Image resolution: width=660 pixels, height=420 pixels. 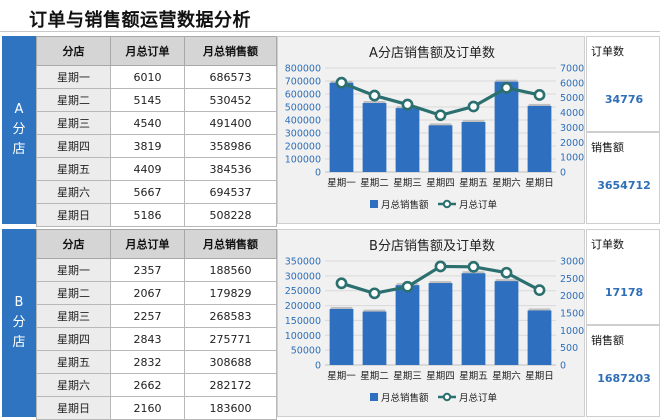 I want to click on orders-cell: 4540, so click(x=147, y=123).